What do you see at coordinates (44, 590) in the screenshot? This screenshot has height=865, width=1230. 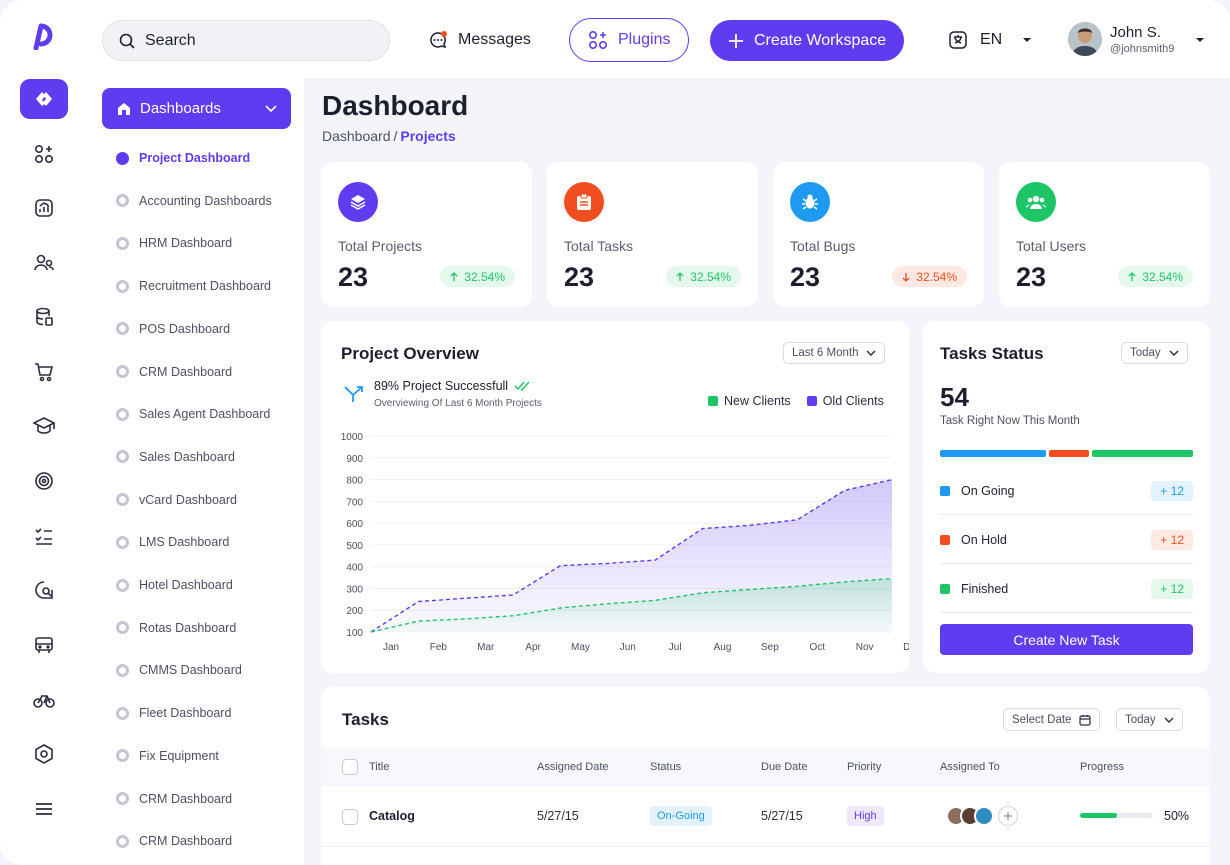 I see `rail-chat-search-icon` at bounding box center [44, 590].